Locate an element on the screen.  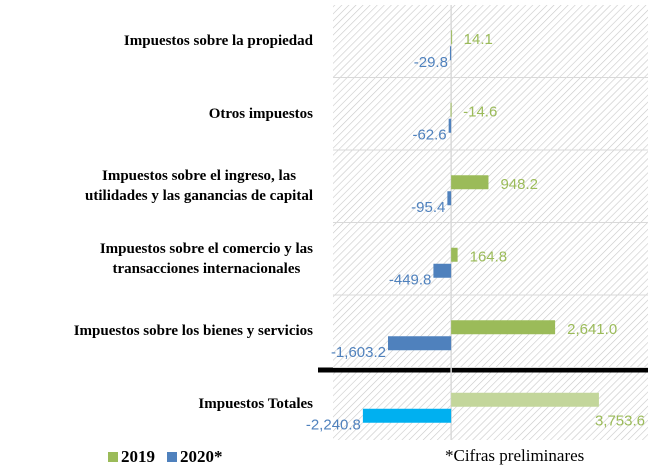
category-label-box: Otros impuestos is located at coordinates (261, 114).